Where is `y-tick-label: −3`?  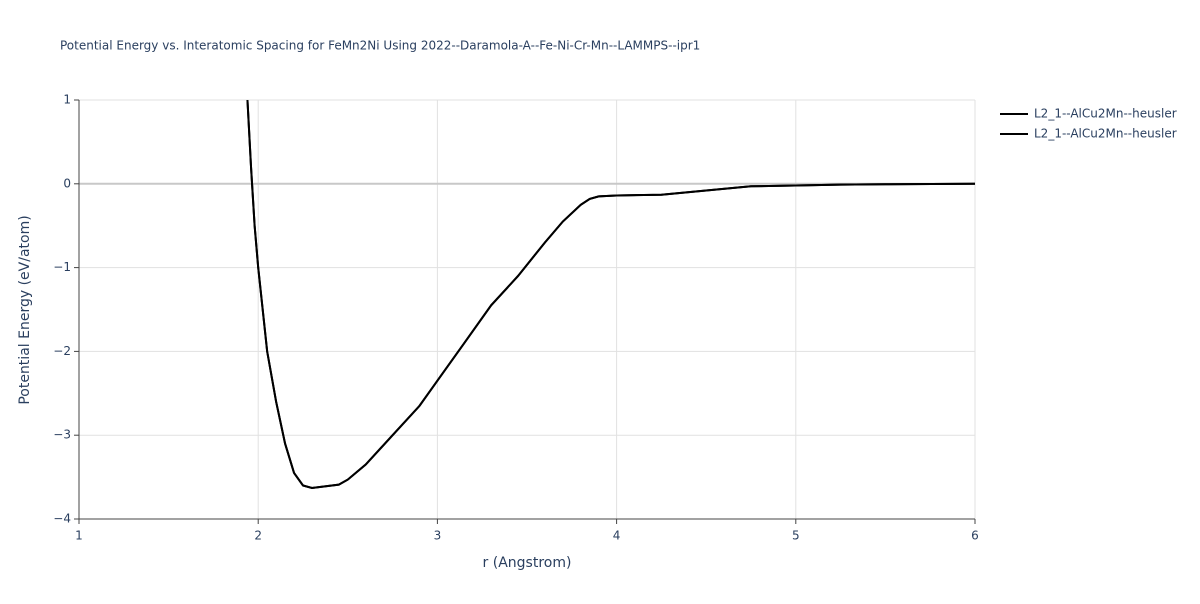 y-tick-label: −3 is located at coordinates (62, 435).